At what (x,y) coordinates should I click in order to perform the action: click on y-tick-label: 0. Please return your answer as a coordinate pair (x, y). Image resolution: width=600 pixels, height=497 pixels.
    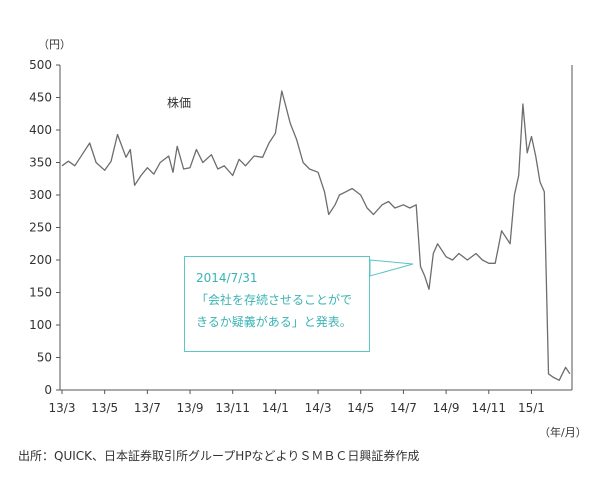
    Looking at the image, I should click on (48, 390).